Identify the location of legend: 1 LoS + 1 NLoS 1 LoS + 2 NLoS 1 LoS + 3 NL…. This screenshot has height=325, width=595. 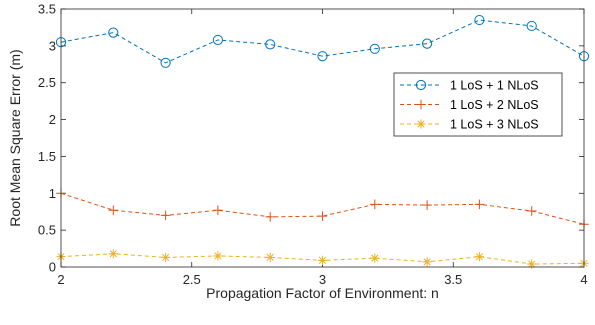
(478, 104).